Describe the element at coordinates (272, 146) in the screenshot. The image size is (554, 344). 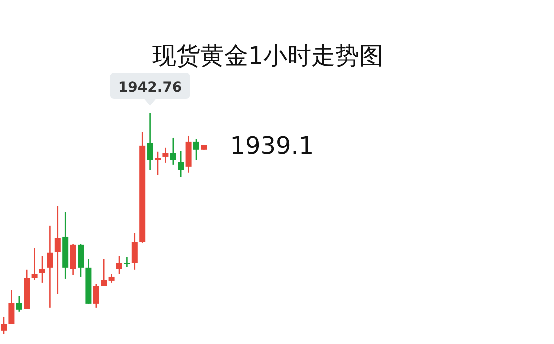
I see `text: 1939.1` at that location.